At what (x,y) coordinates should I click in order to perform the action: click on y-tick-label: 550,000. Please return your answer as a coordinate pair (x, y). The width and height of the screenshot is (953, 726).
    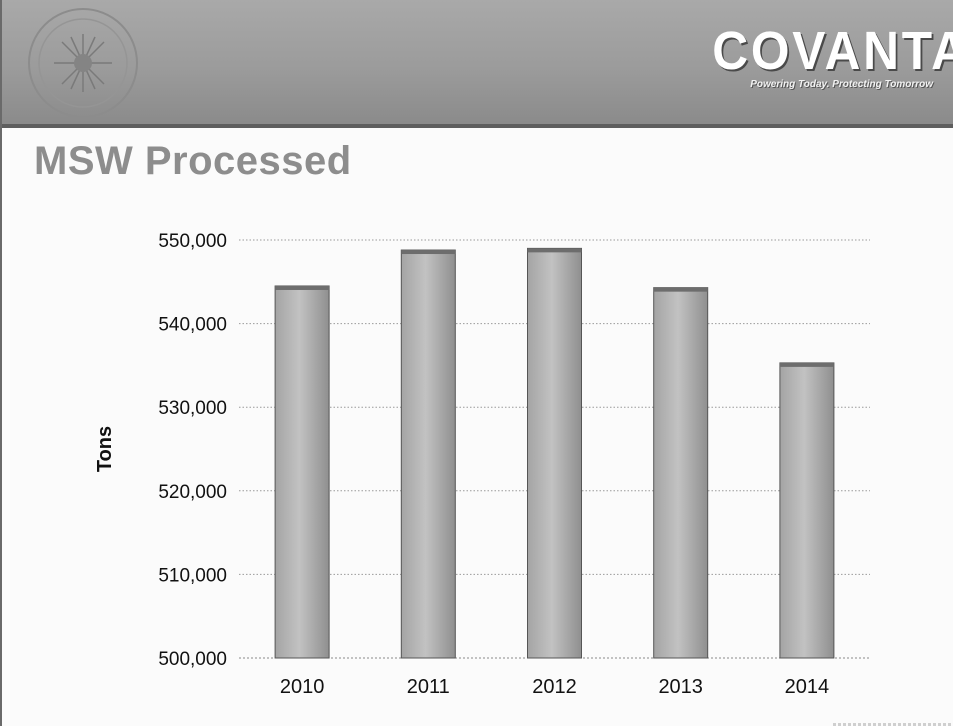
    Looking at the image, I should click on (192, 241).